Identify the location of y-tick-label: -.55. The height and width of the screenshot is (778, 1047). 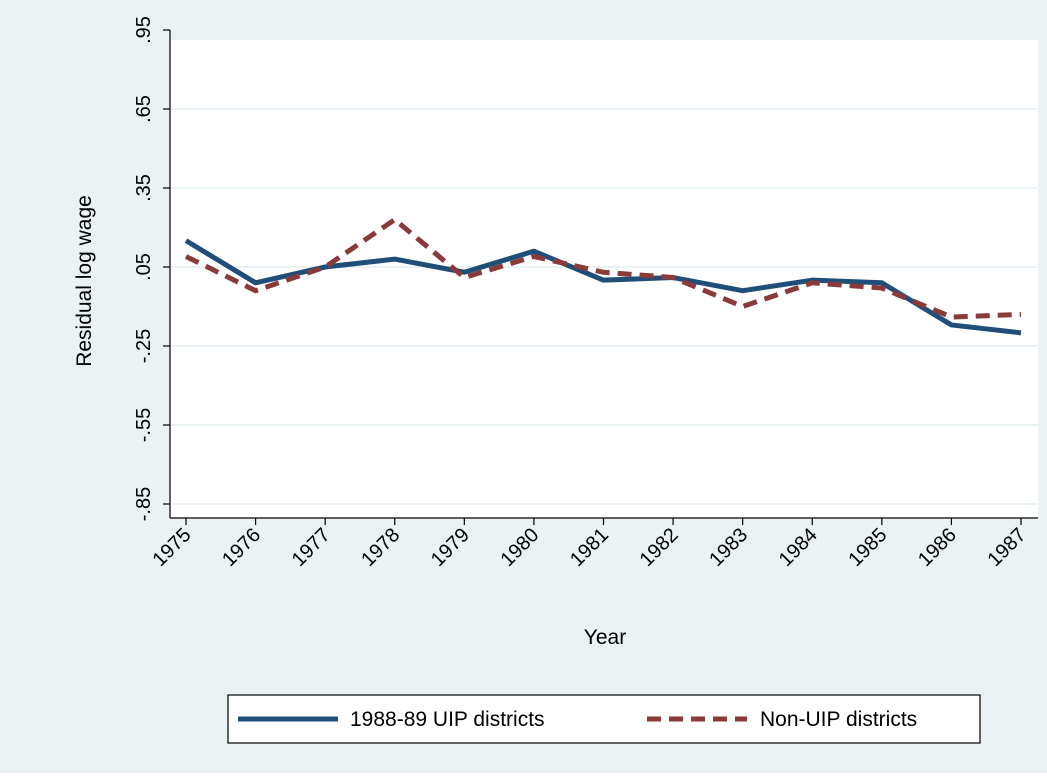
(144, 425).